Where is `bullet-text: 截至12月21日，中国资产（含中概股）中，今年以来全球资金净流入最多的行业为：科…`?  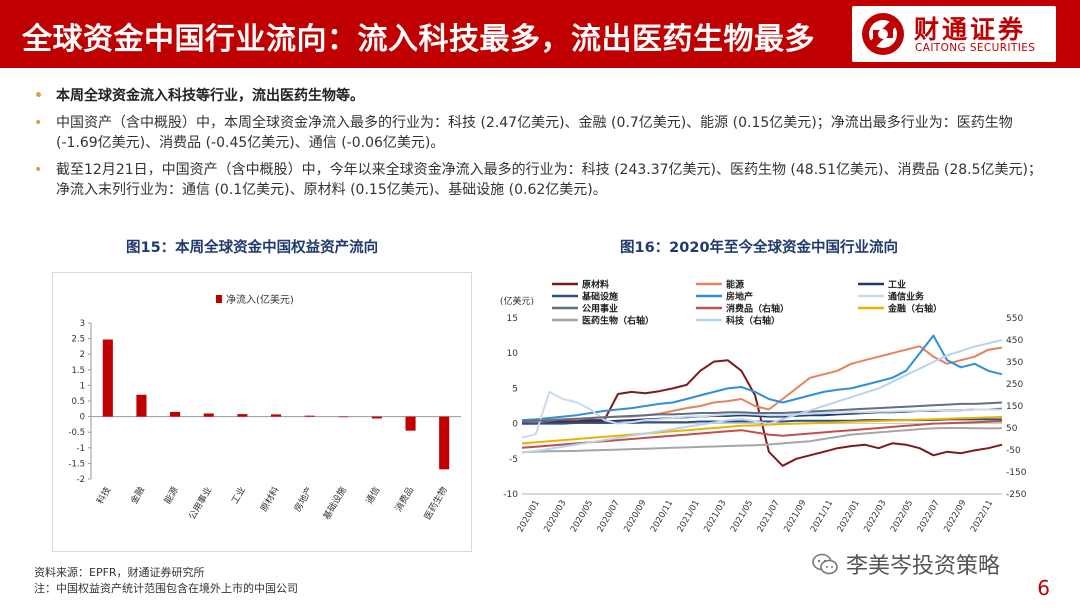
bullet-text: 截至12月21日，中国资产（含中概股）中，今年以来全球资金净流入最多的行业为：科… is located at coordinates (549, 180).